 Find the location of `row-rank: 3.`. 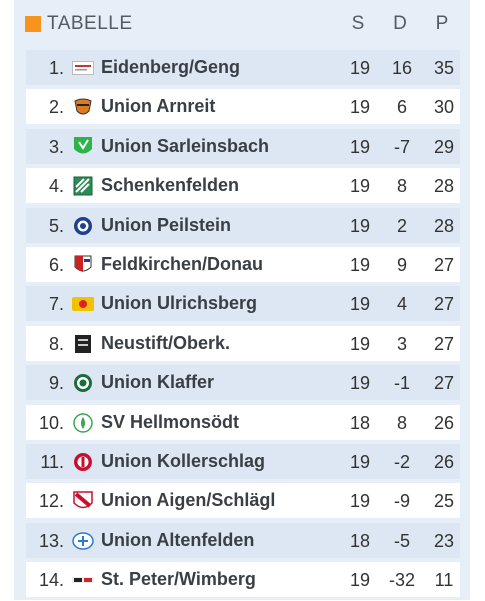

row-rank: 3. is located at coordinates (56, 146).